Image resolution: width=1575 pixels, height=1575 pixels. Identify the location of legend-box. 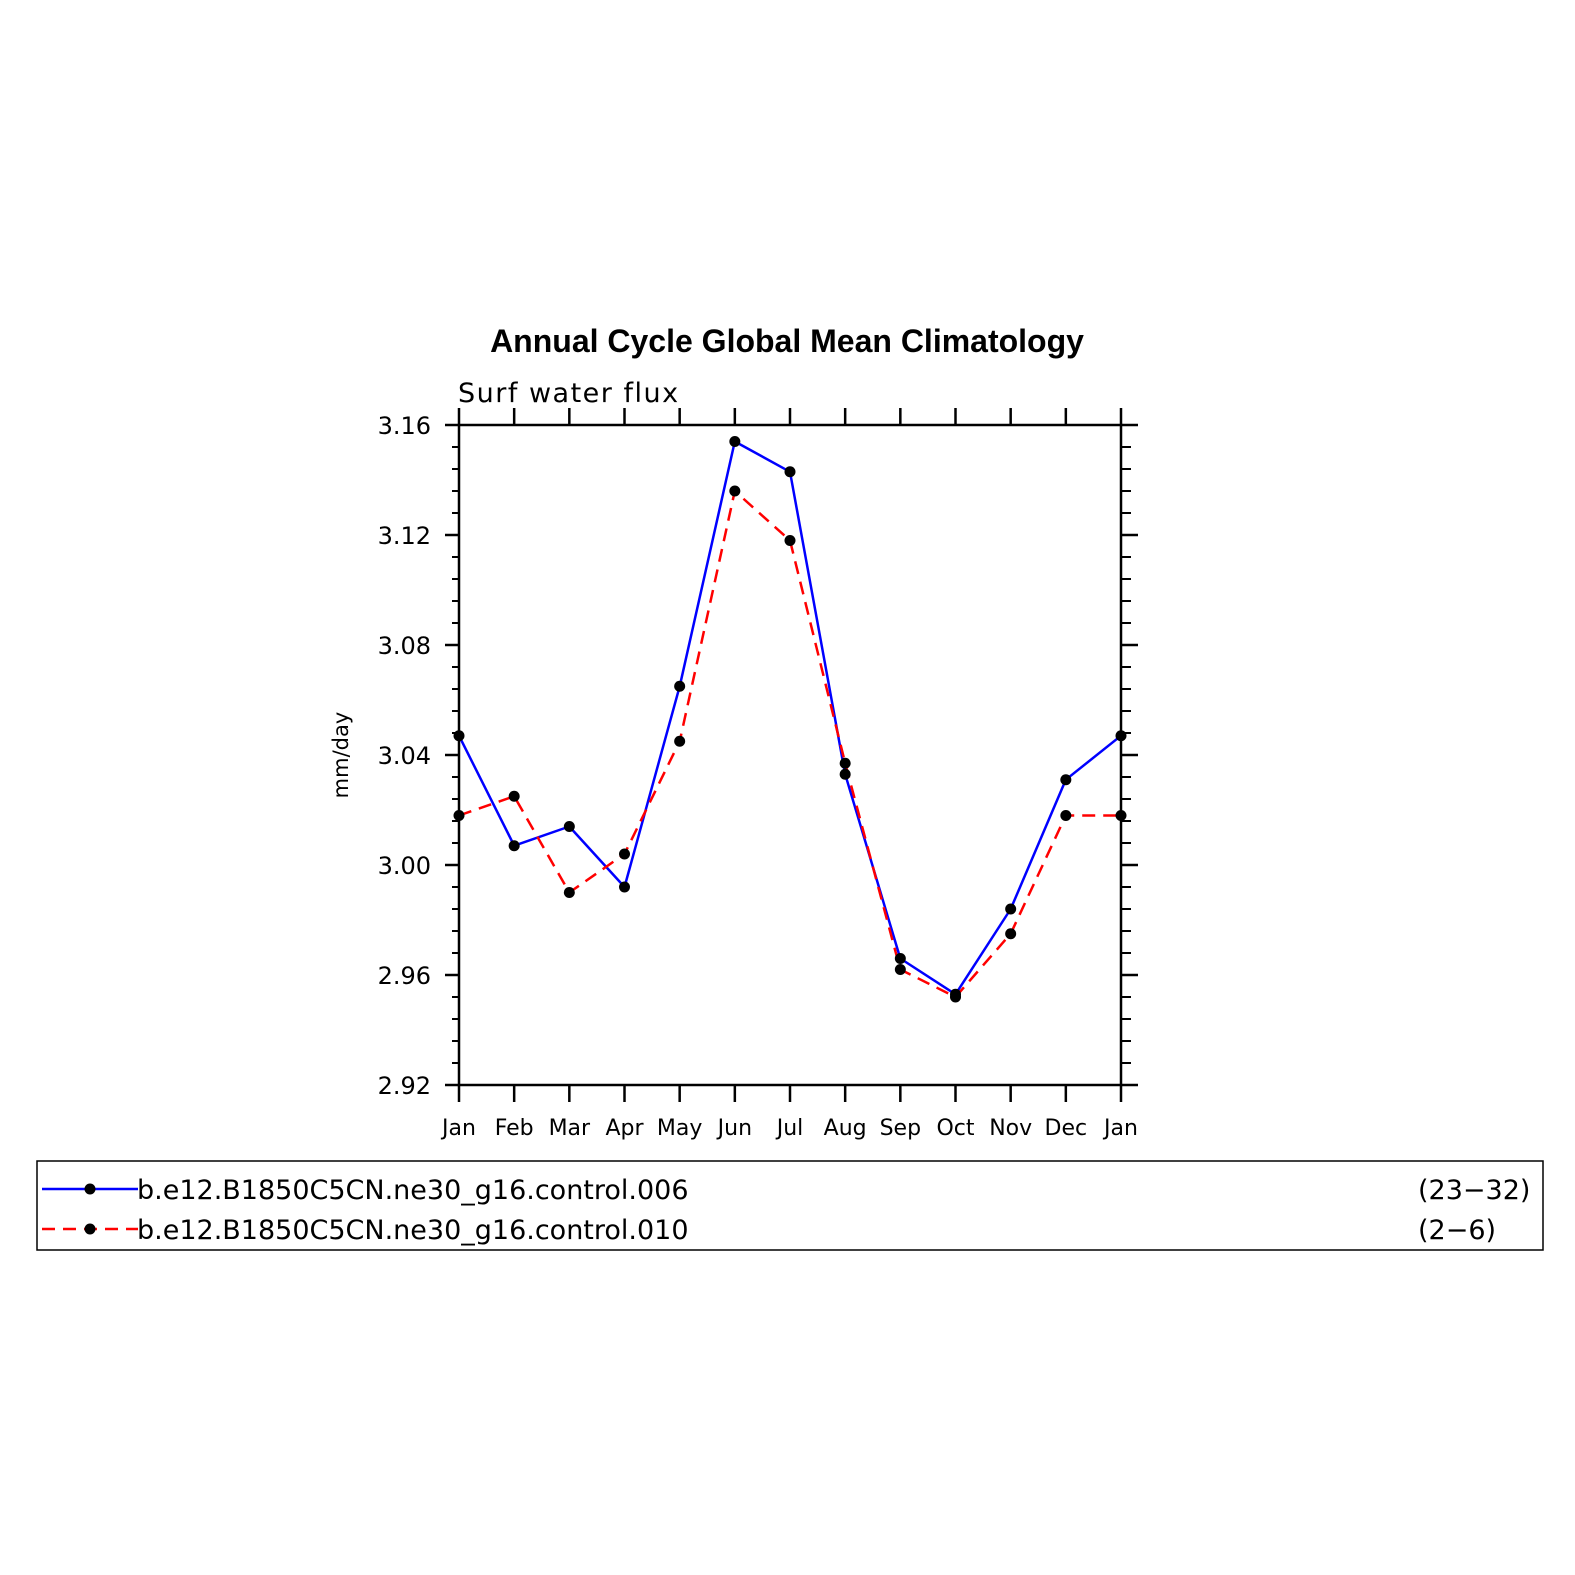
(790, 1205).